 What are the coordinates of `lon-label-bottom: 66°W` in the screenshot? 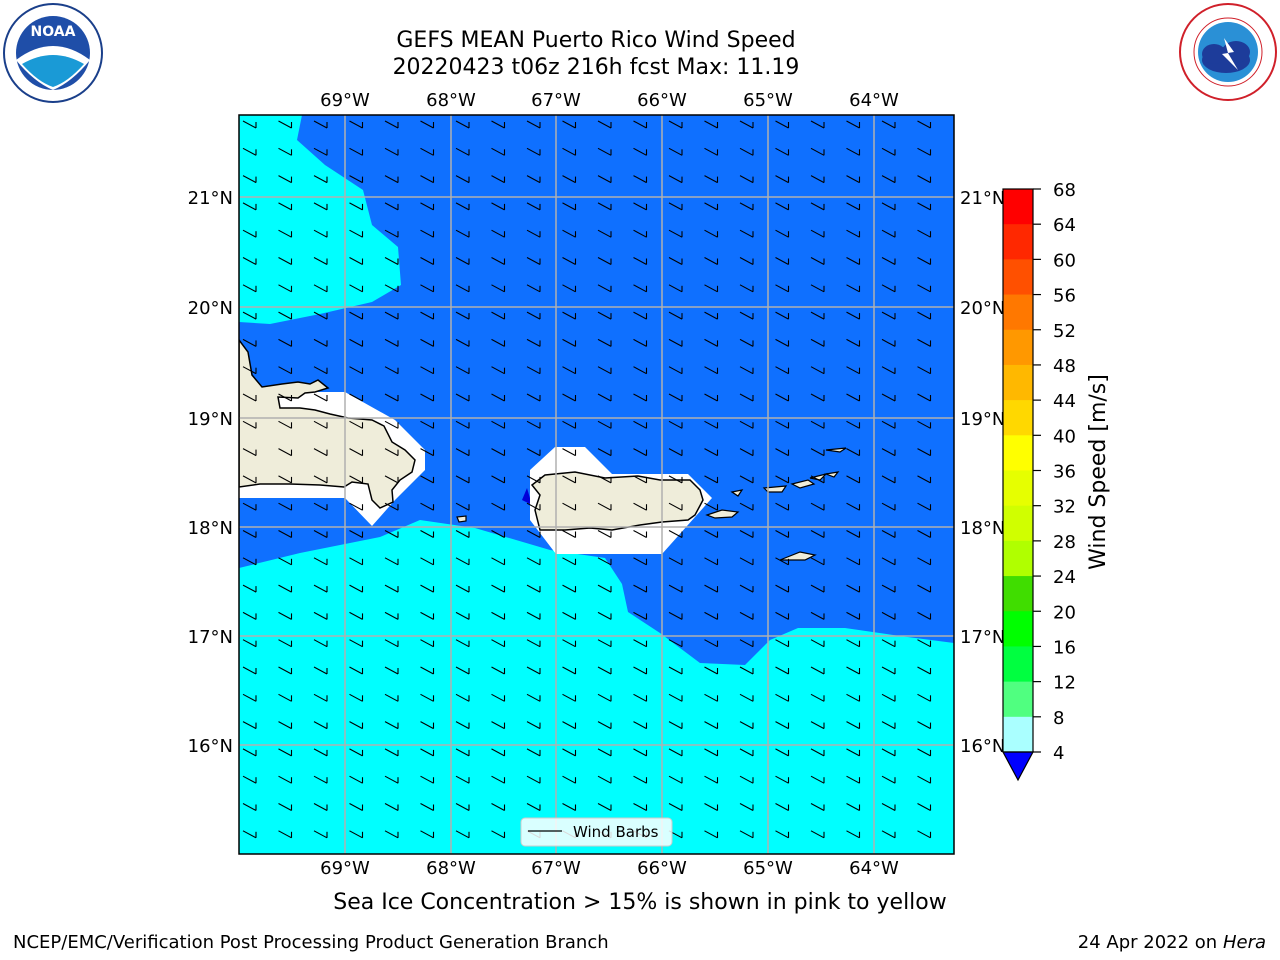 It's located at (662, 868).